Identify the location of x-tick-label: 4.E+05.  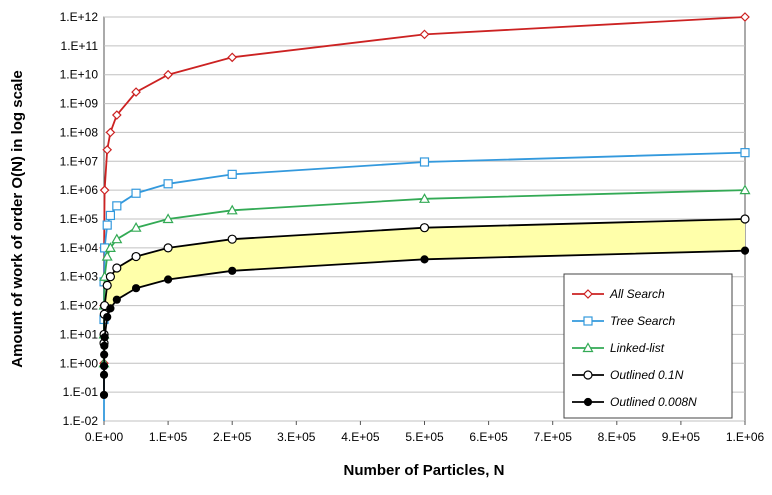
(360, 437).